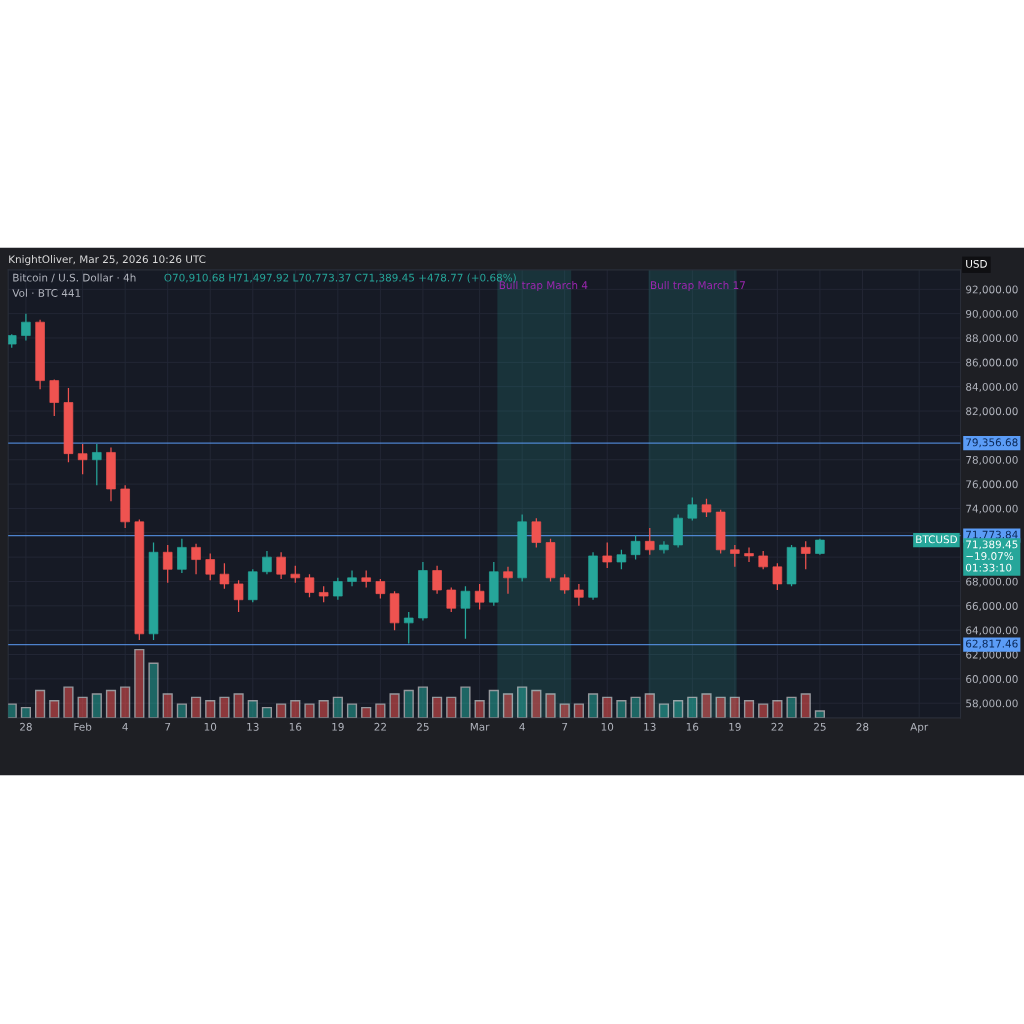 Image resolution: width=1024 pixels, height=1024 pixels. Describe the element at coordinates (992, 680) in the screenshot. I see `y-tick-label: 60,000.00` at that location.